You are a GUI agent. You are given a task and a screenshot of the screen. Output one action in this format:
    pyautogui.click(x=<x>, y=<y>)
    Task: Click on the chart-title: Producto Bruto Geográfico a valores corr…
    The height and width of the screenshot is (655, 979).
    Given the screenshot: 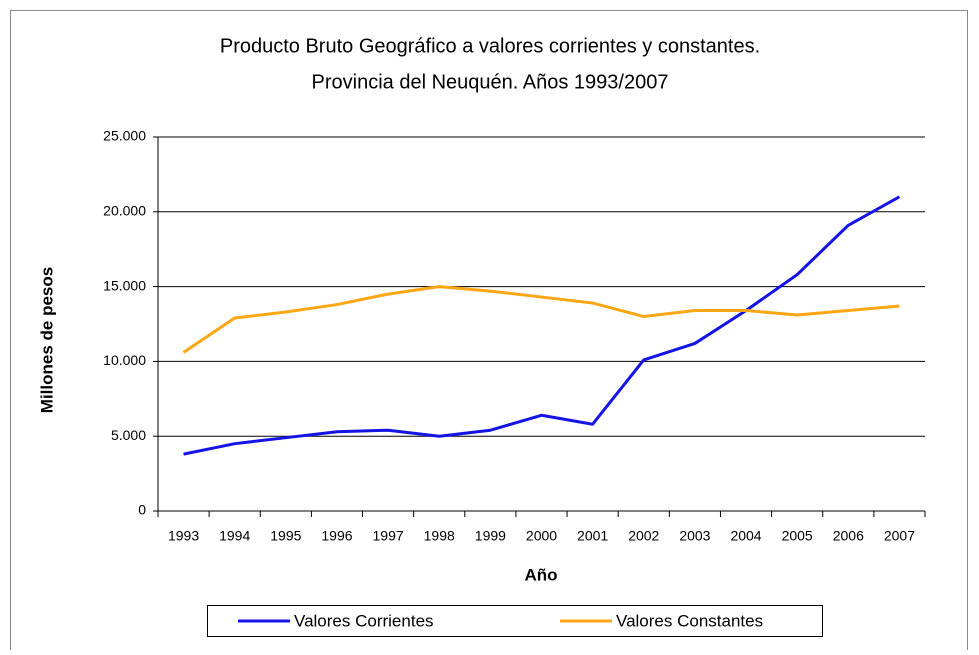 What is the action you would take?
    pyautogui.click(x=490, y=46)
    